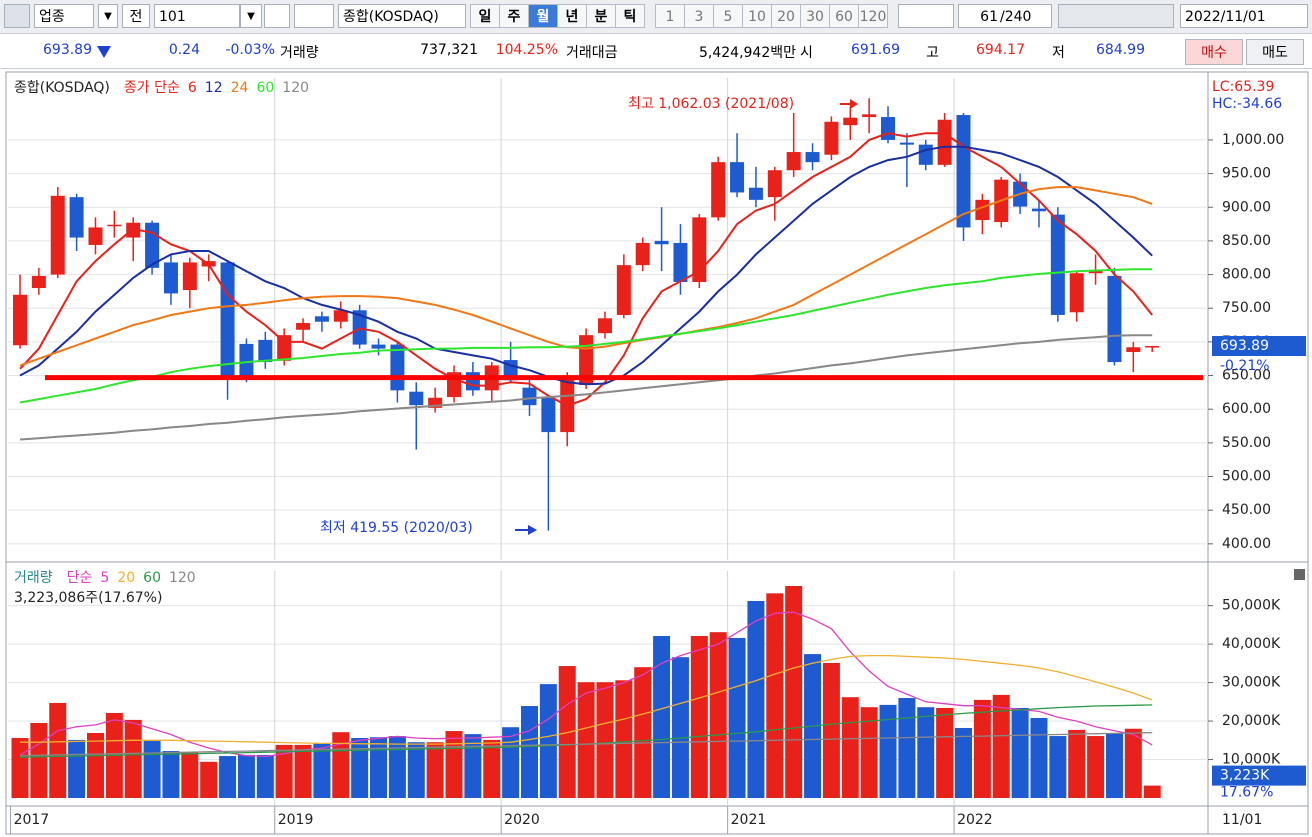 Image resolution: width=1312 pixels, height=837 pixels. Describe the element at coordinates (1275, 52) in the screenshot. I see `sell-button: 매도` at that location.